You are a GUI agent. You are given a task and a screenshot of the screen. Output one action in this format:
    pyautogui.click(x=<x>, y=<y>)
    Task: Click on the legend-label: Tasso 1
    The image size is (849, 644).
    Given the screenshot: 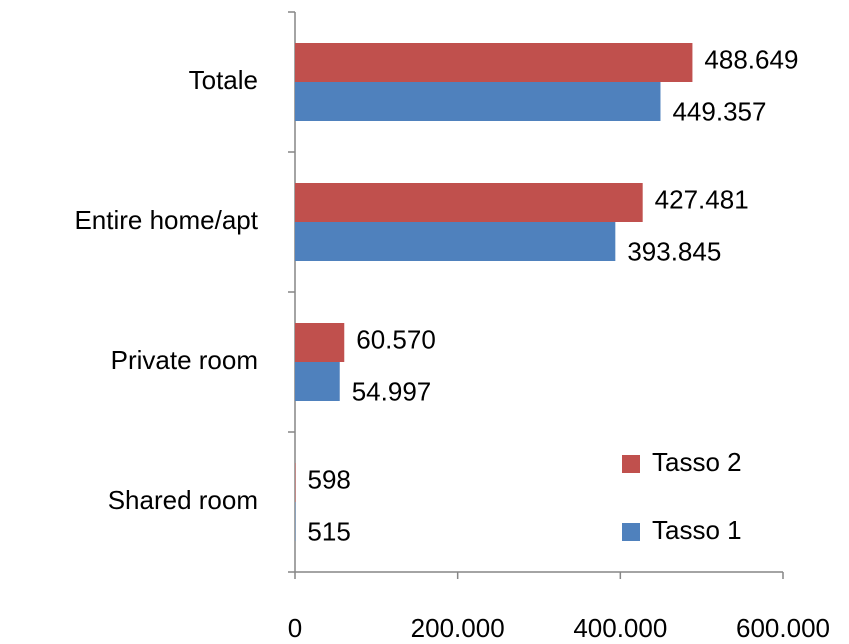 What is the action you would take?
    pyautogui.click(x=697, y=530)
    